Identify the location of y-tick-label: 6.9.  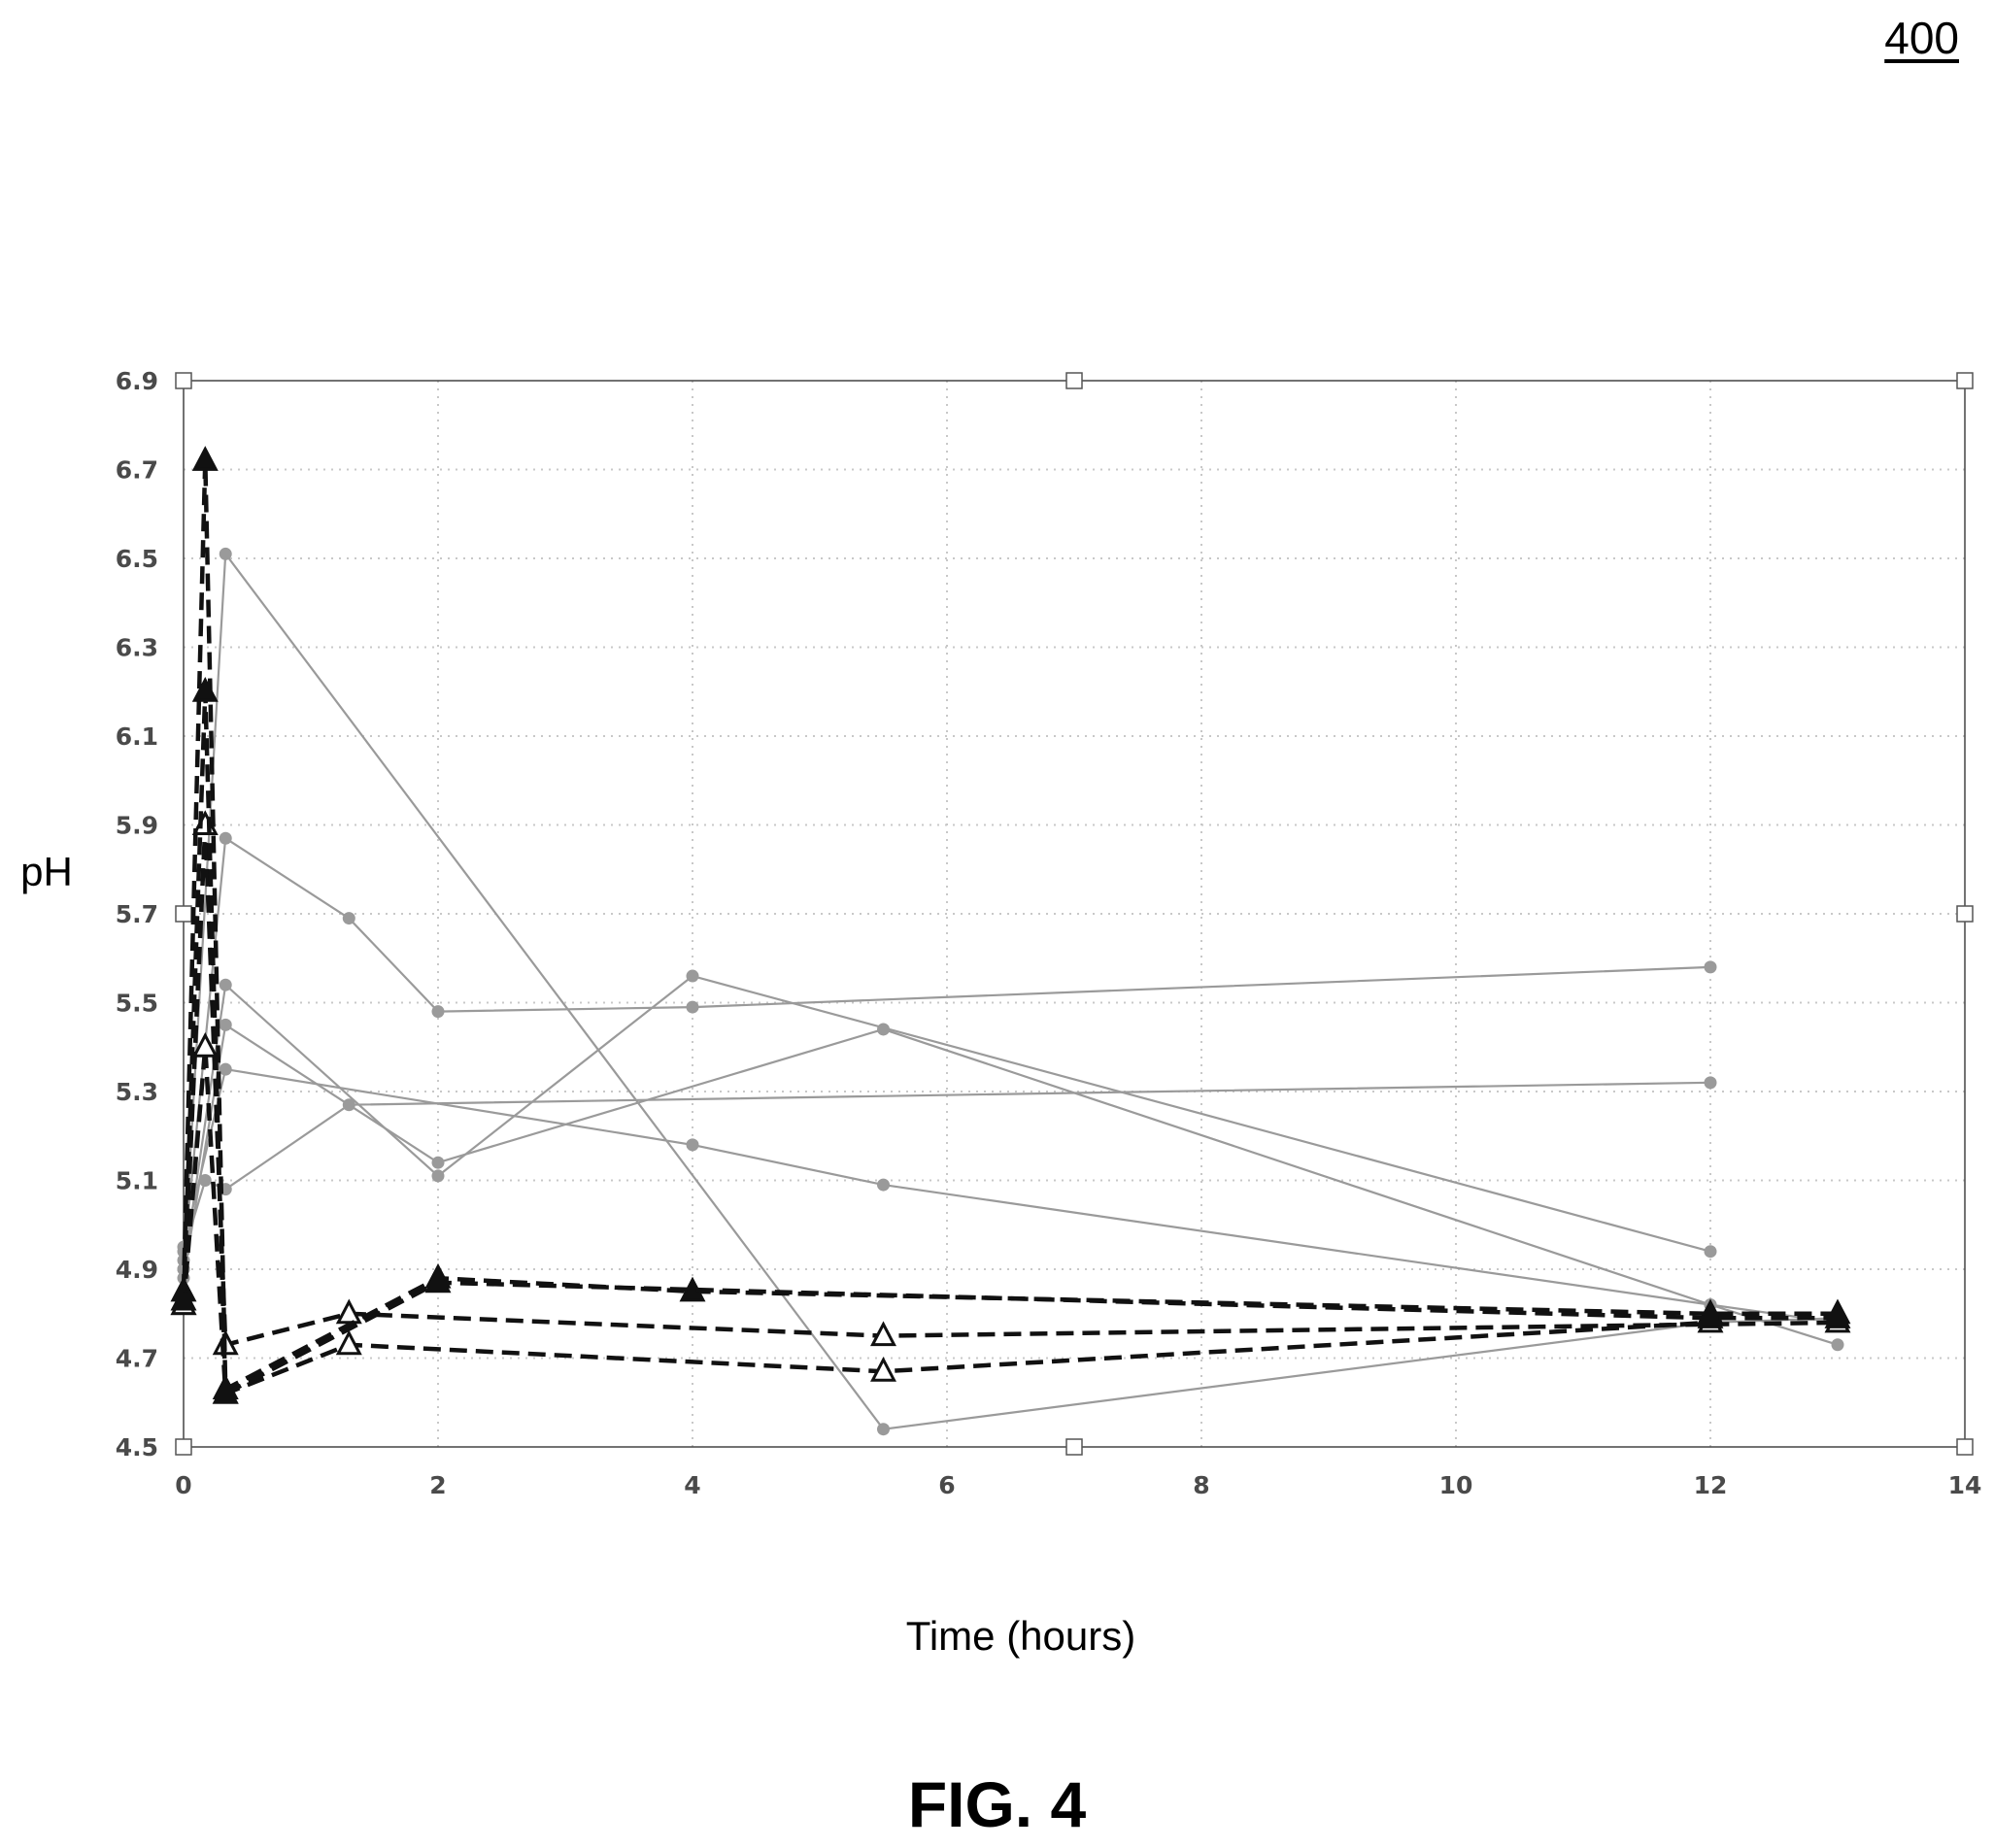
(137, 381).